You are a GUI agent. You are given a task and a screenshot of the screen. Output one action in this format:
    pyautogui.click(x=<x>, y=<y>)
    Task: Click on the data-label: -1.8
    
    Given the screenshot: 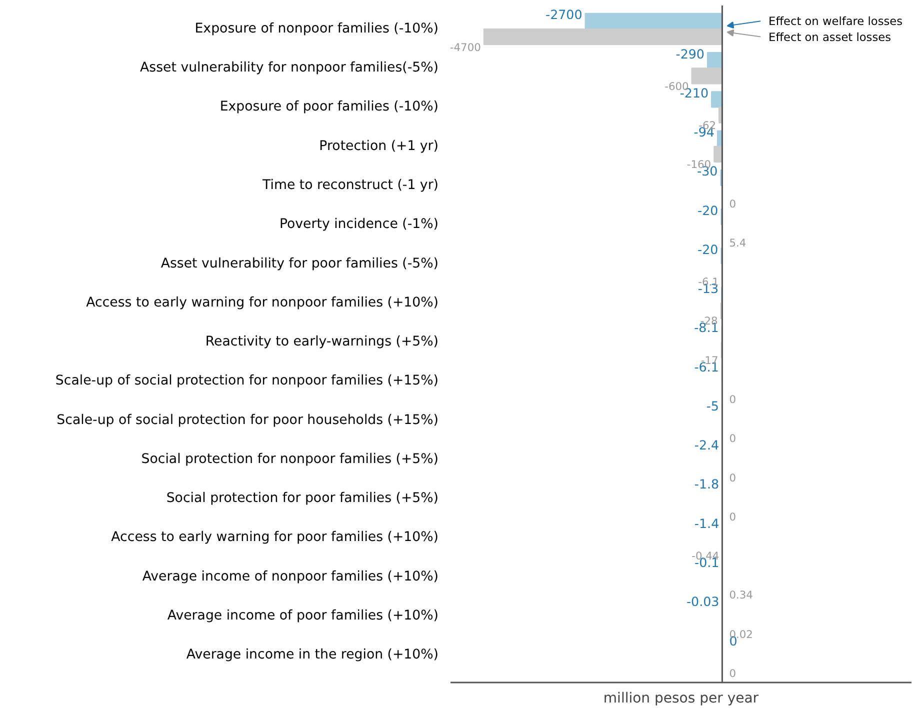 What is the action you would take?
    pyautogui.click(x=707, y=484)
    